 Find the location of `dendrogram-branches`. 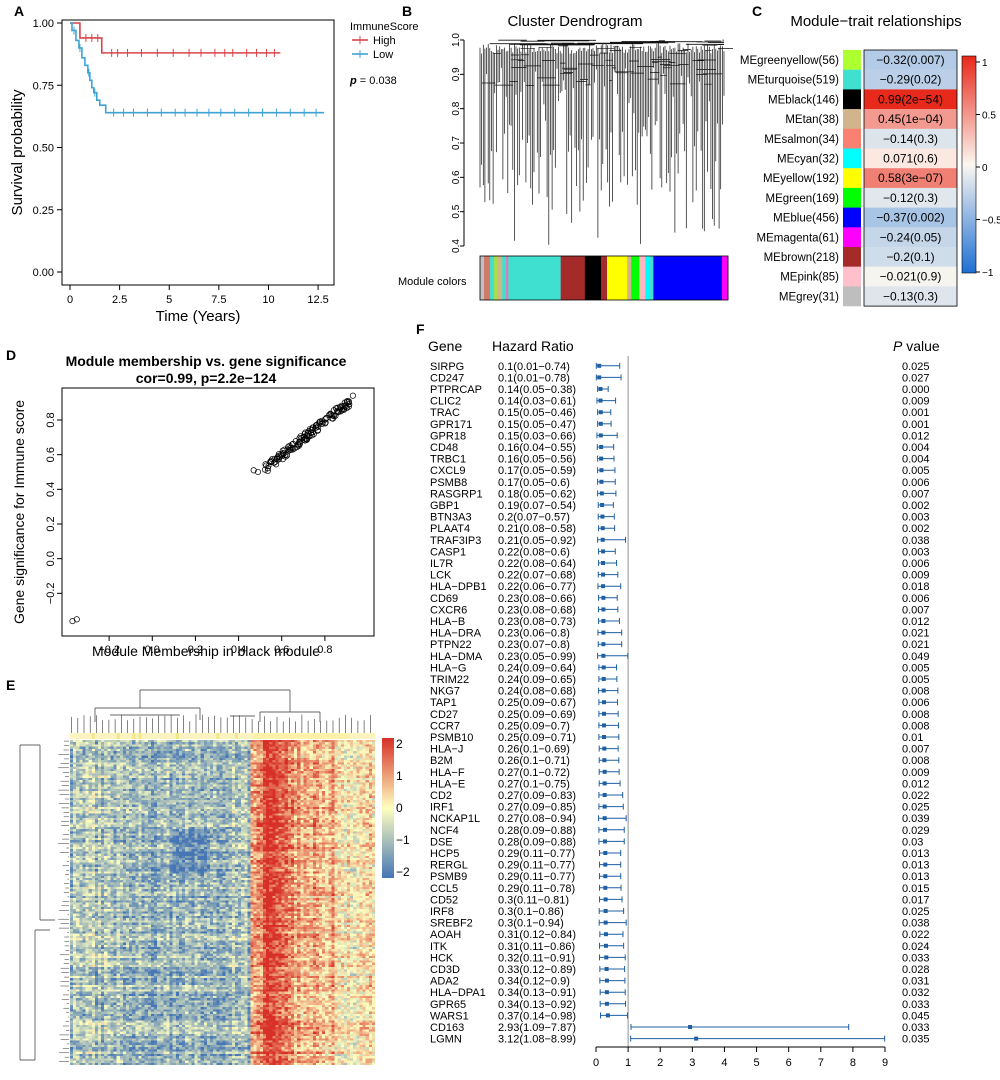

dendrogram-branches is located at coordinates (606, 144).